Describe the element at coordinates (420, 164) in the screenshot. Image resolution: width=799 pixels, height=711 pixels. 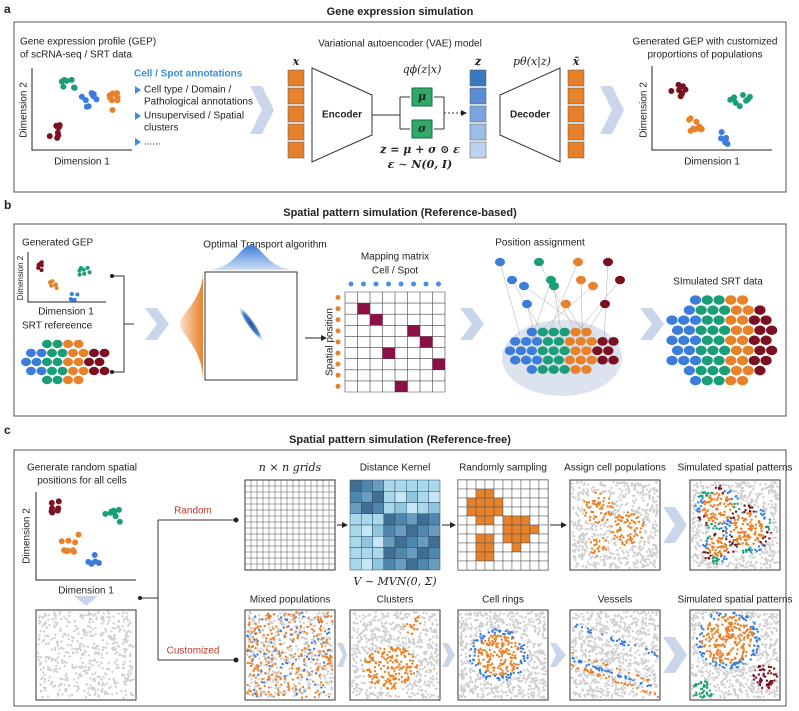
I see `equation: ε ∼ N(0, I)` at that location.